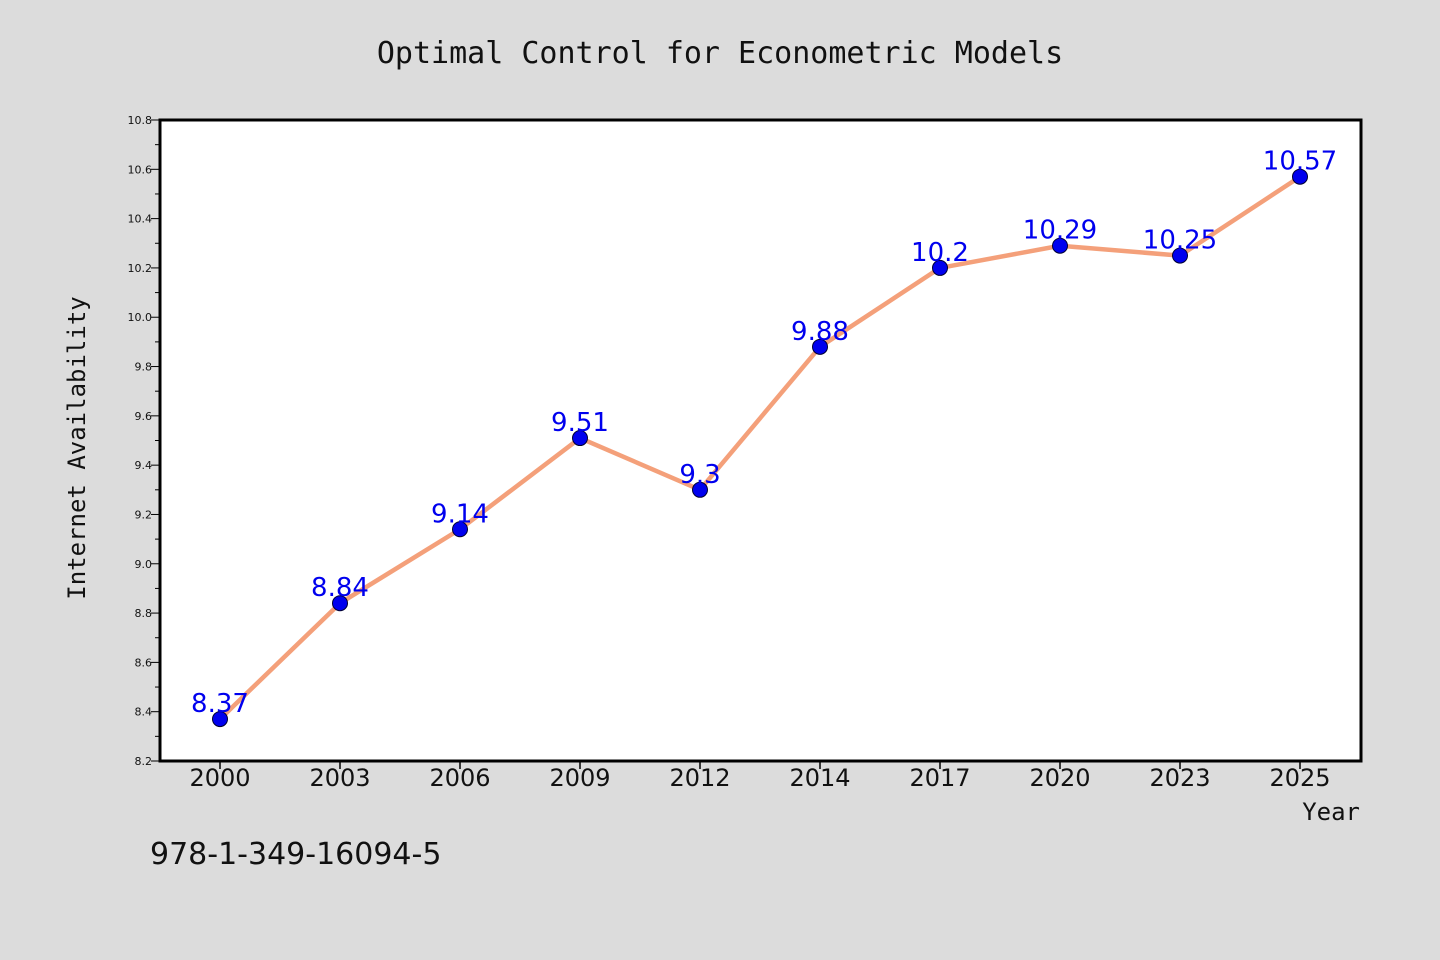 The image size is (1440, 960). I want to click on data-label: 10.25, so click(1180, 241).